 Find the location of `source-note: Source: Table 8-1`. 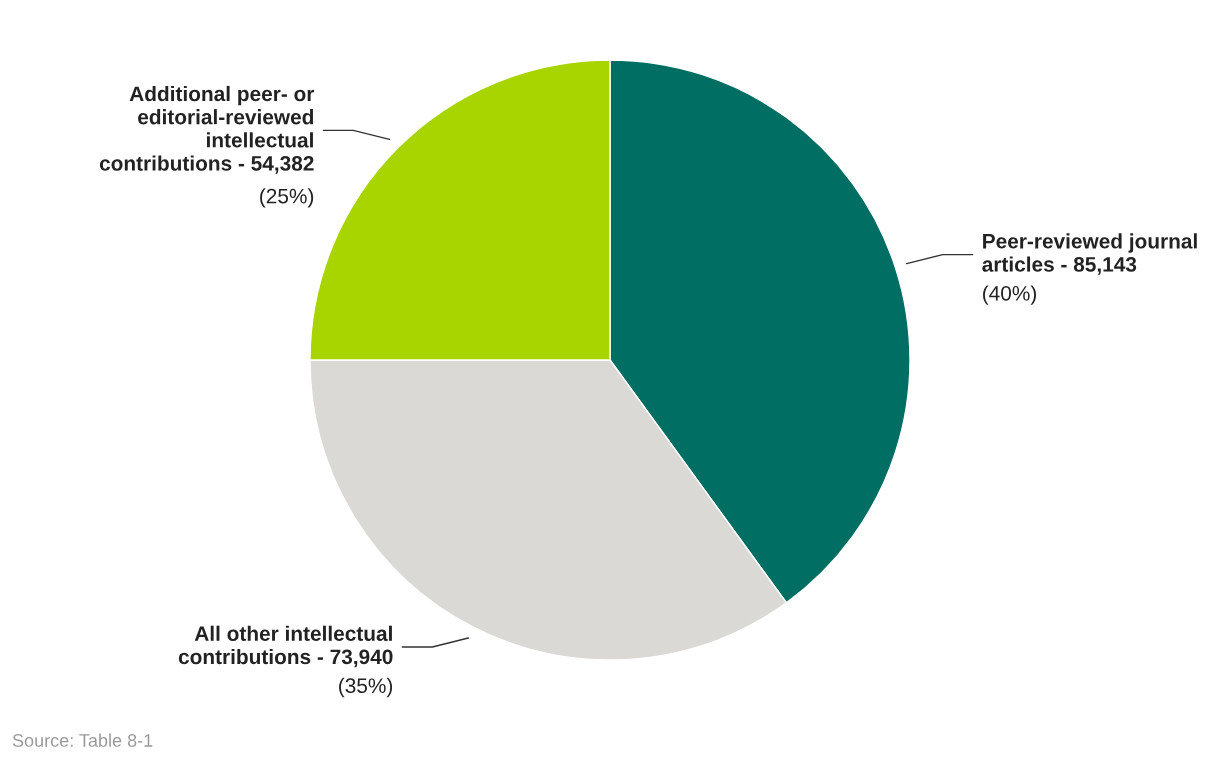

source-note: Source: Table 8-1 is located at coordinates (82, 740).